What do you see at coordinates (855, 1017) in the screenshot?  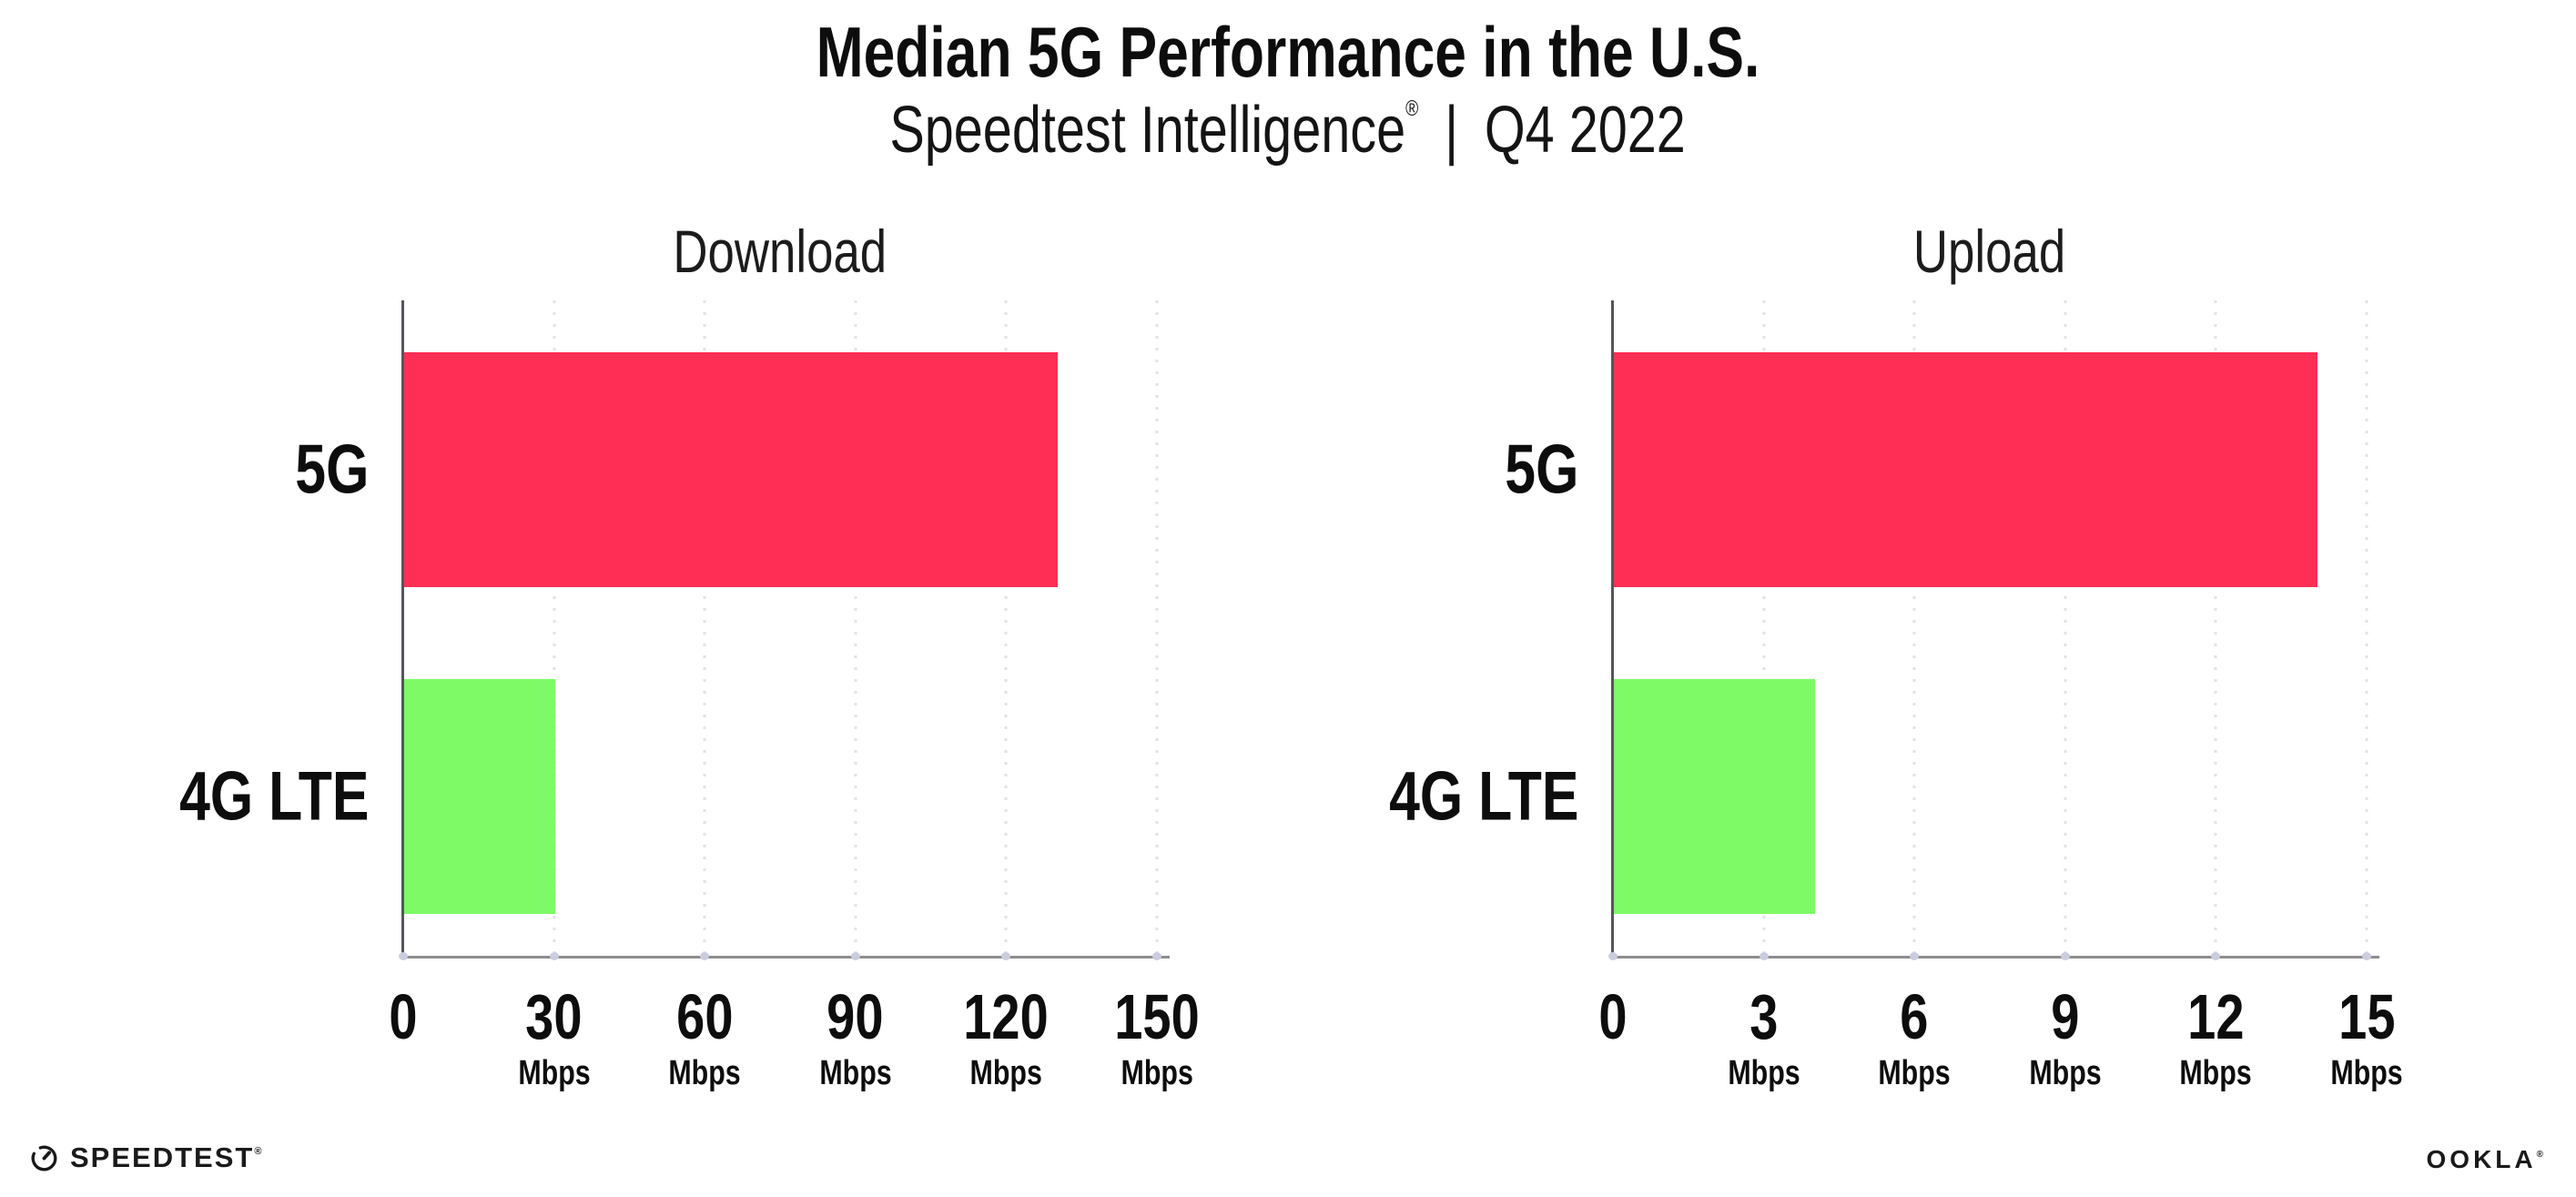 I see `x-tick-value: 90` at bounding box center [855, 1017].